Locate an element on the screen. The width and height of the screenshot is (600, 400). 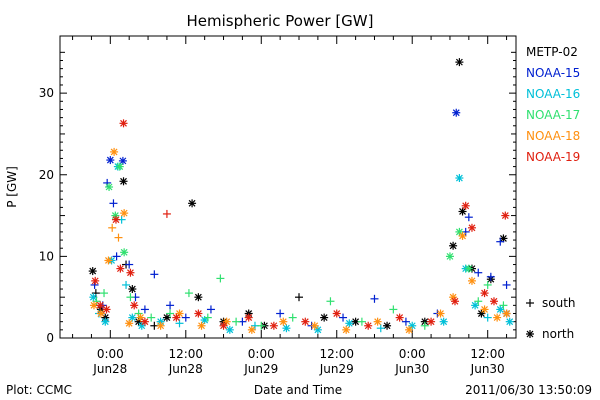
x-axis-label: Date and Time is located at coordinates (298, 390).